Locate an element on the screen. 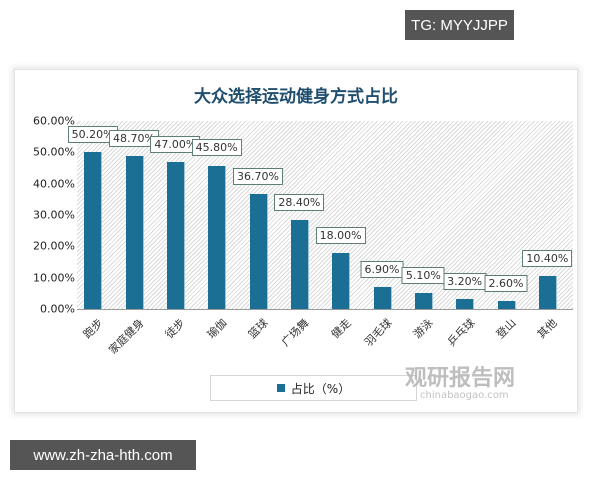 The width and height of the screenshot is (600, 480). x-tick-label: 篮球 is located at coordinates (258, 329).